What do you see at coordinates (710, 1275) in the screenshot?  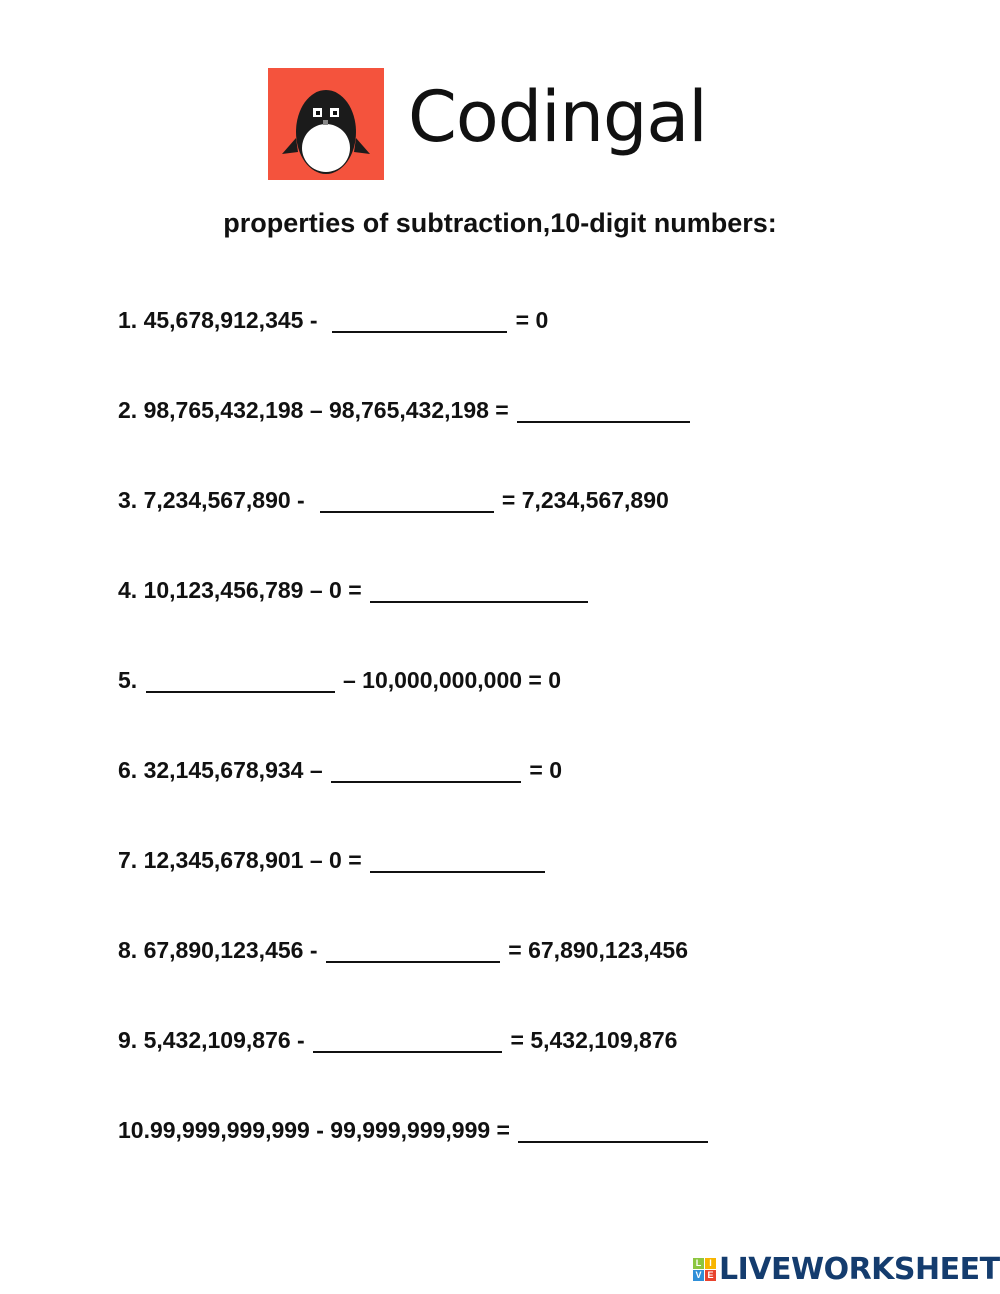 I see `tile-e: E` at bounding box center [710, 1275].